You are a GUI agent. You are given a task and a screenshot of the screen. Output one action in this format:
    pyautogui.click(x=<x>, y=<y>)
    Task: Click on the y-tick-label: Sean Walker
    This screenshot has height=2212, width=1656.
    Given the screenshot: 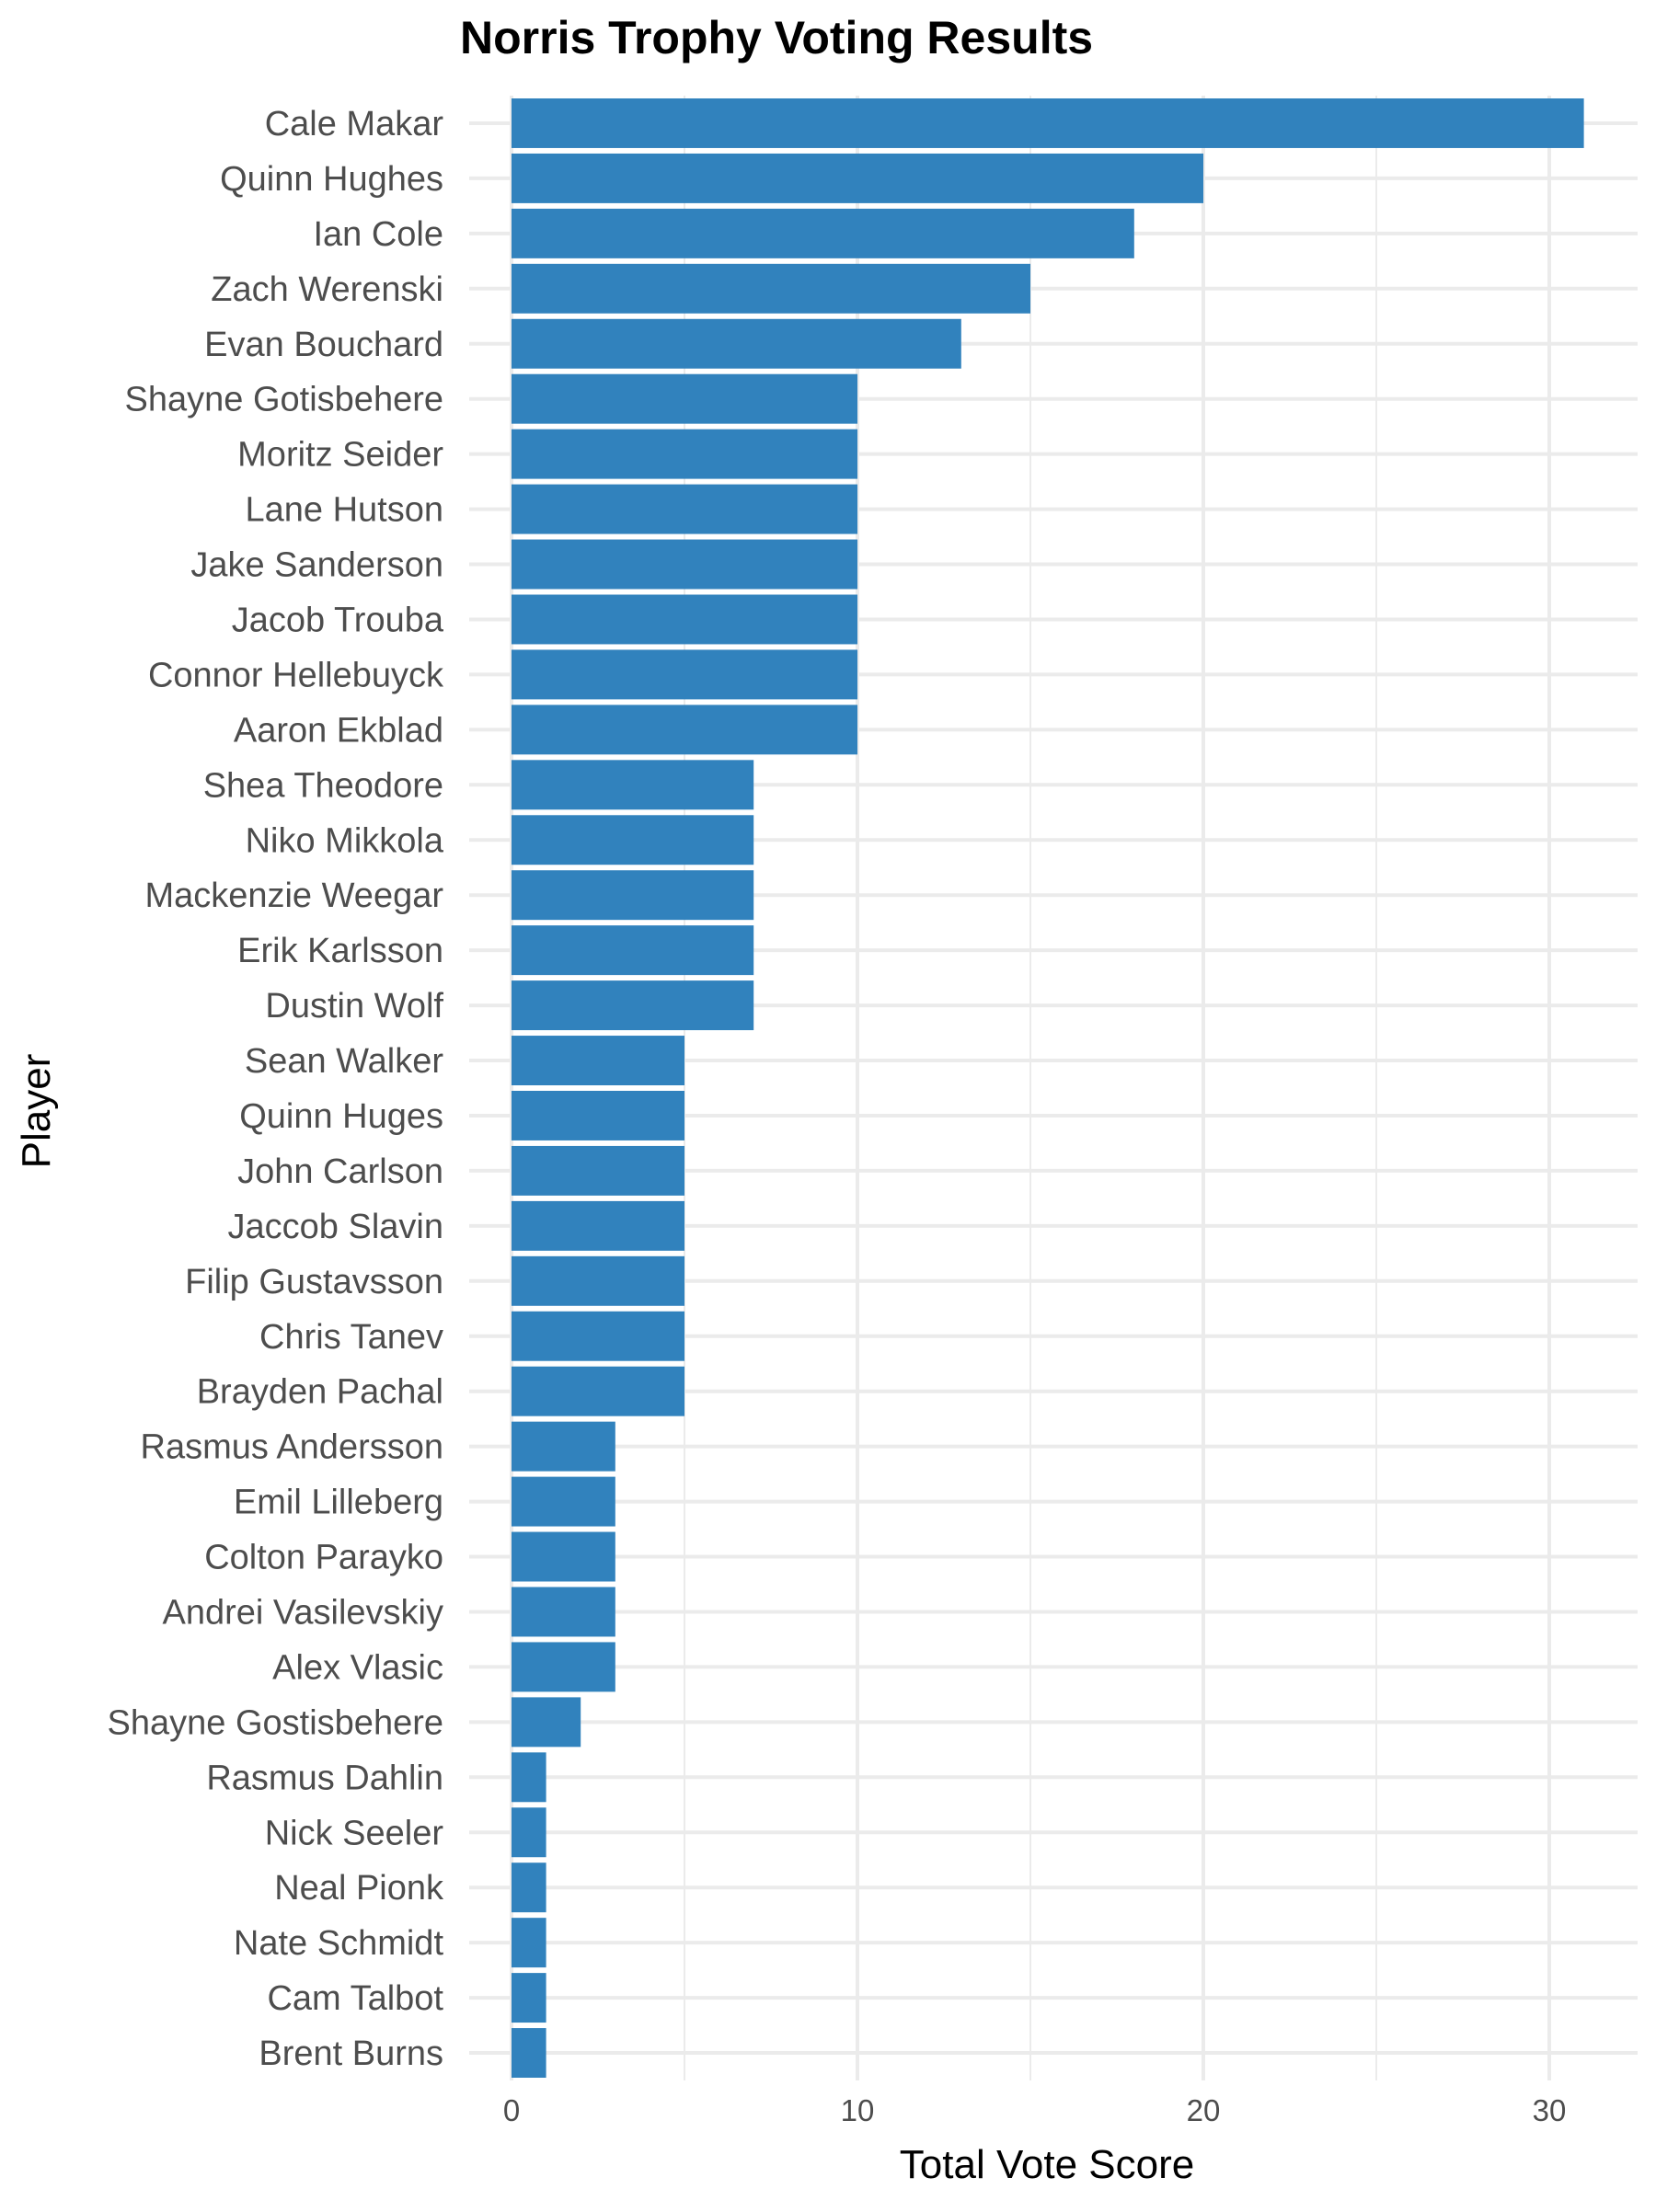 What is the action you would take?
    pyautogui.click(x=344, y=1061)
    